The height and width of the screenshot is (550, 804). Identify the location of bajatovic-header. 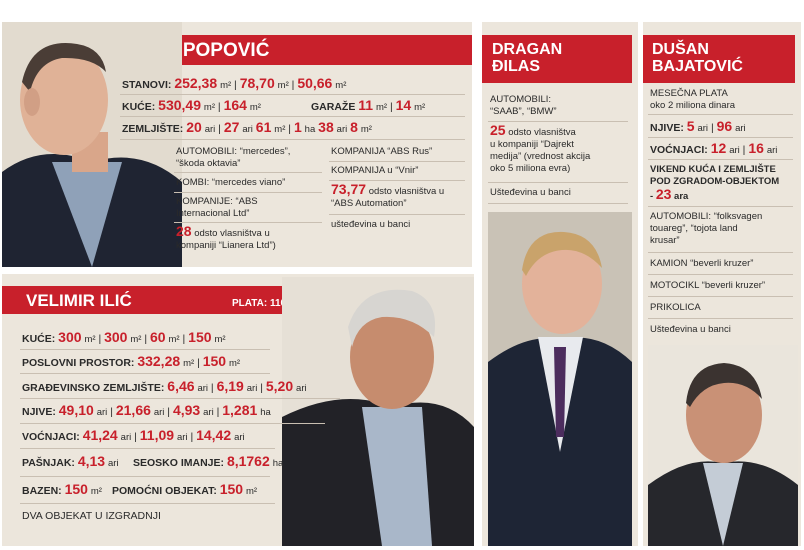
(719, 59).